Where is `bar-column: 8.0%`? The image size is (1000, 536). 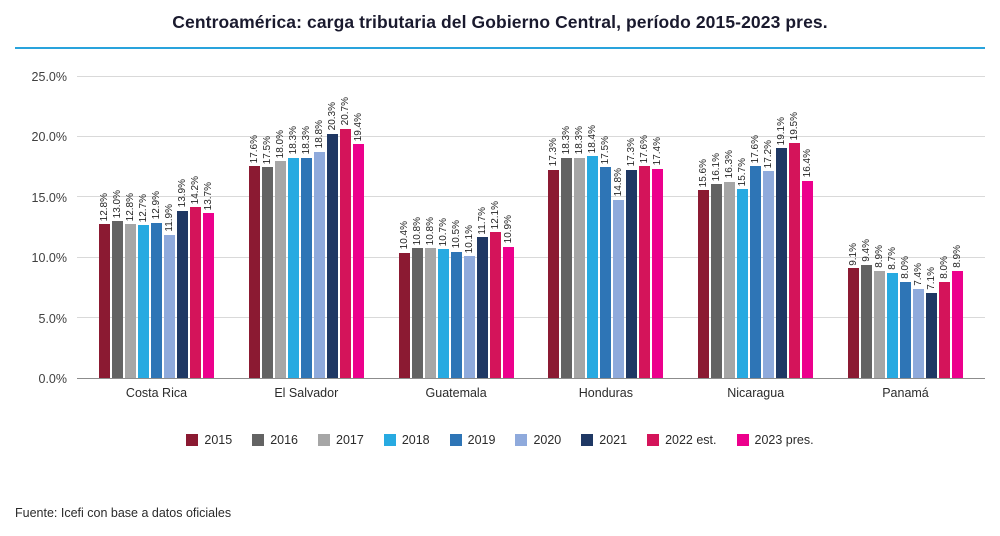
bar-column: 8.0% is located at coordinates (905, 227).